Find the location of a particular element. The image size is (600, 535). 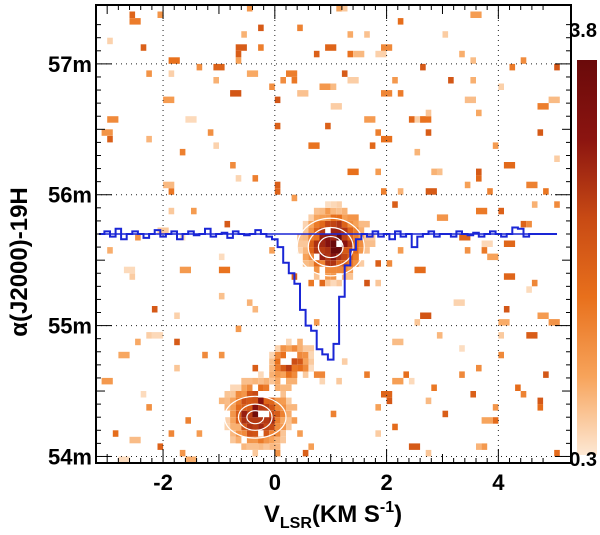

y-tick-labels: 54m 55m 56m 57m is located at coordinates (70, 261).